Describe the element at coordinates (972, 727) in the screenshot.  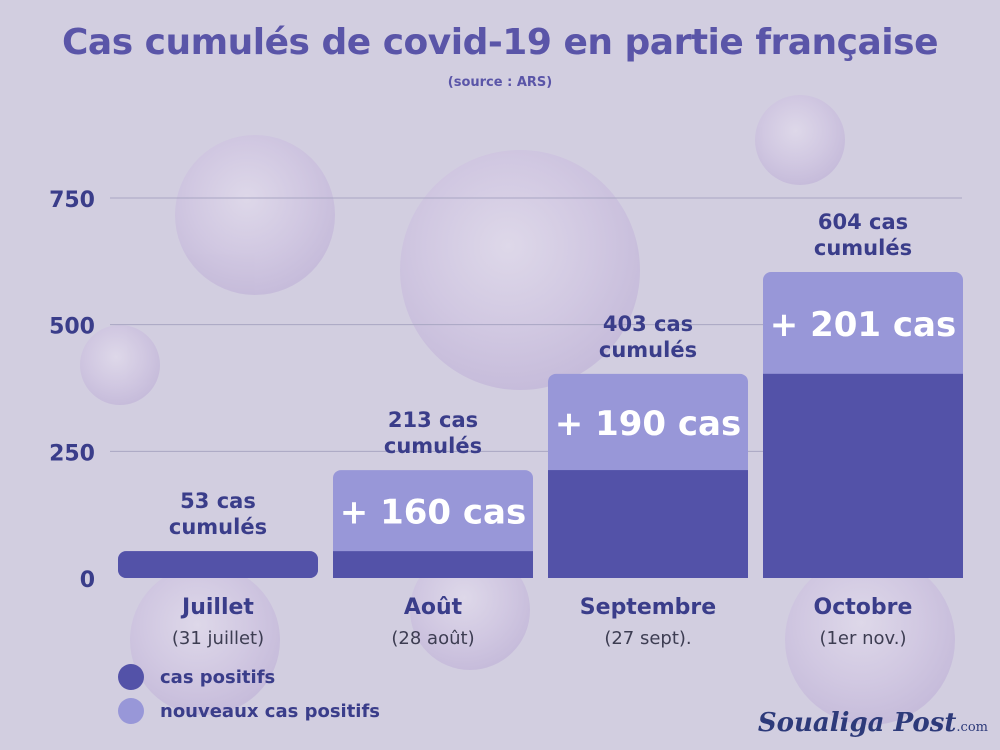
I see `logo-suffix: .com` at that location.